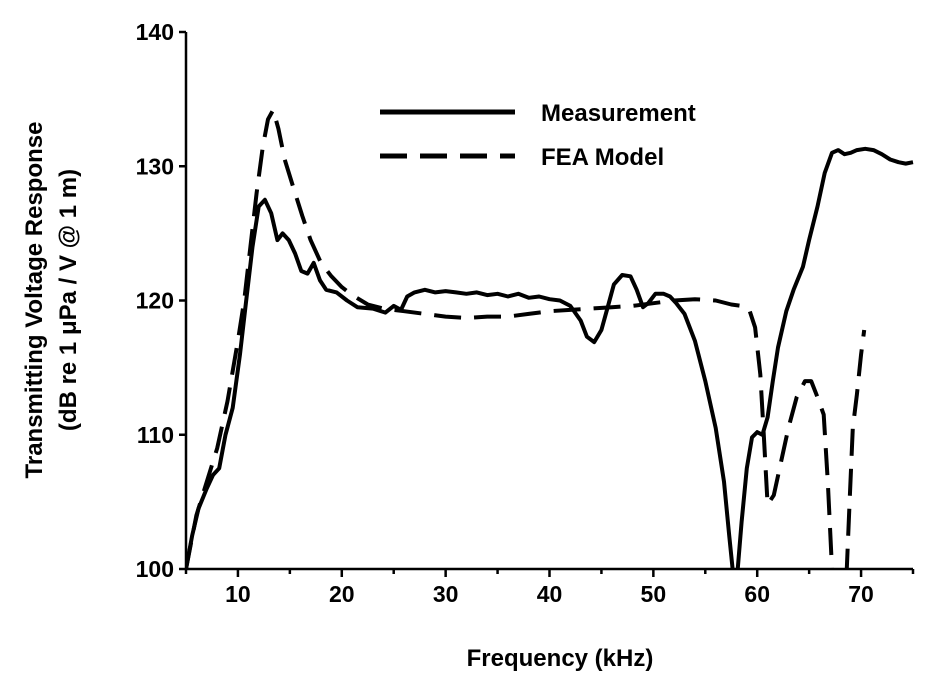  I want to click on legend-label-measurement: Measurement, so click(618, 113).